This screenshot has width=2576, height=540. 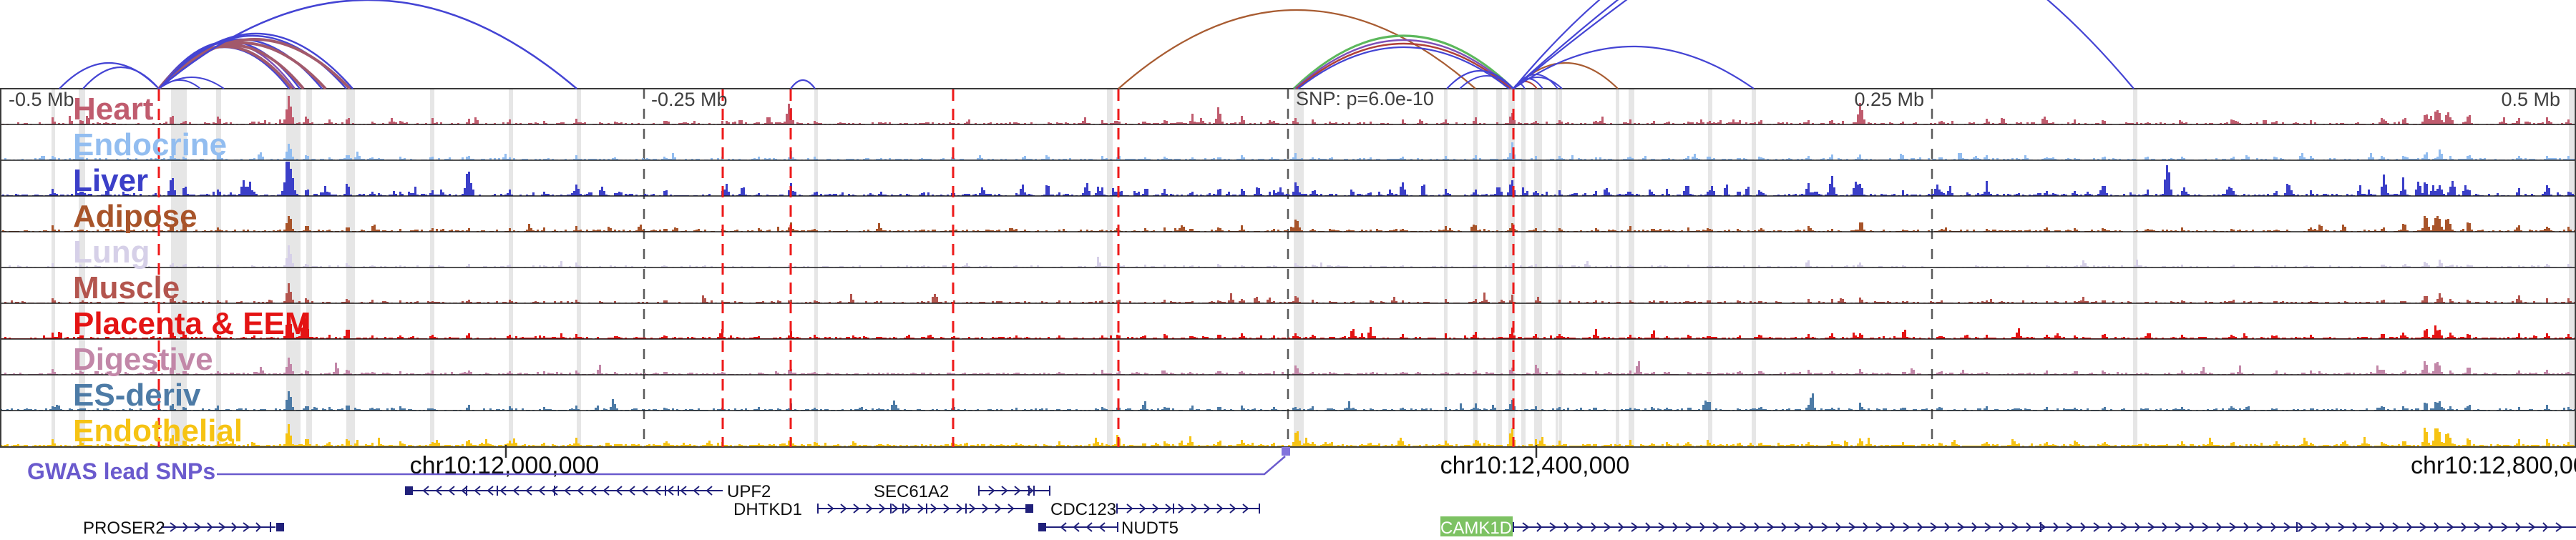 I want to click on svg-text: Adipose, so click(x=135, y=216).